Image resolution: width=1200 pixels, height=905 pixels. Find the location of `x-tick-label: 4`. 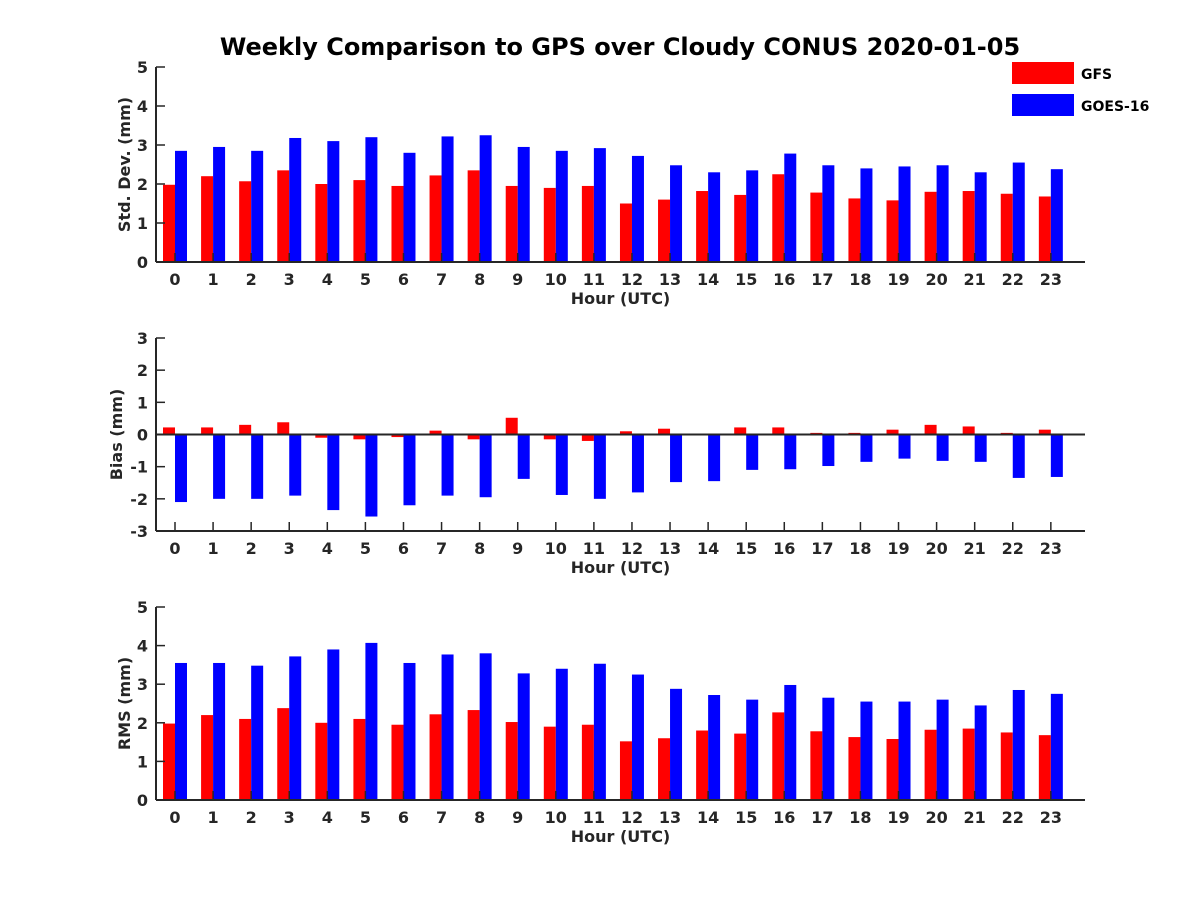

x-tick-label: 4 is located at coordinates (327, 817).